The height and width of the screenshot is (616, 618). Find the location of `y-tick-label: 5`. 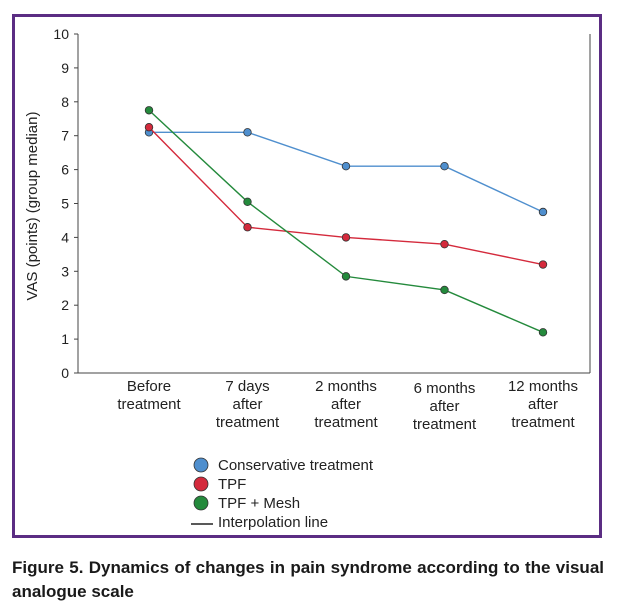

y-tick-label: 5 is located at coordinates (65, 204).